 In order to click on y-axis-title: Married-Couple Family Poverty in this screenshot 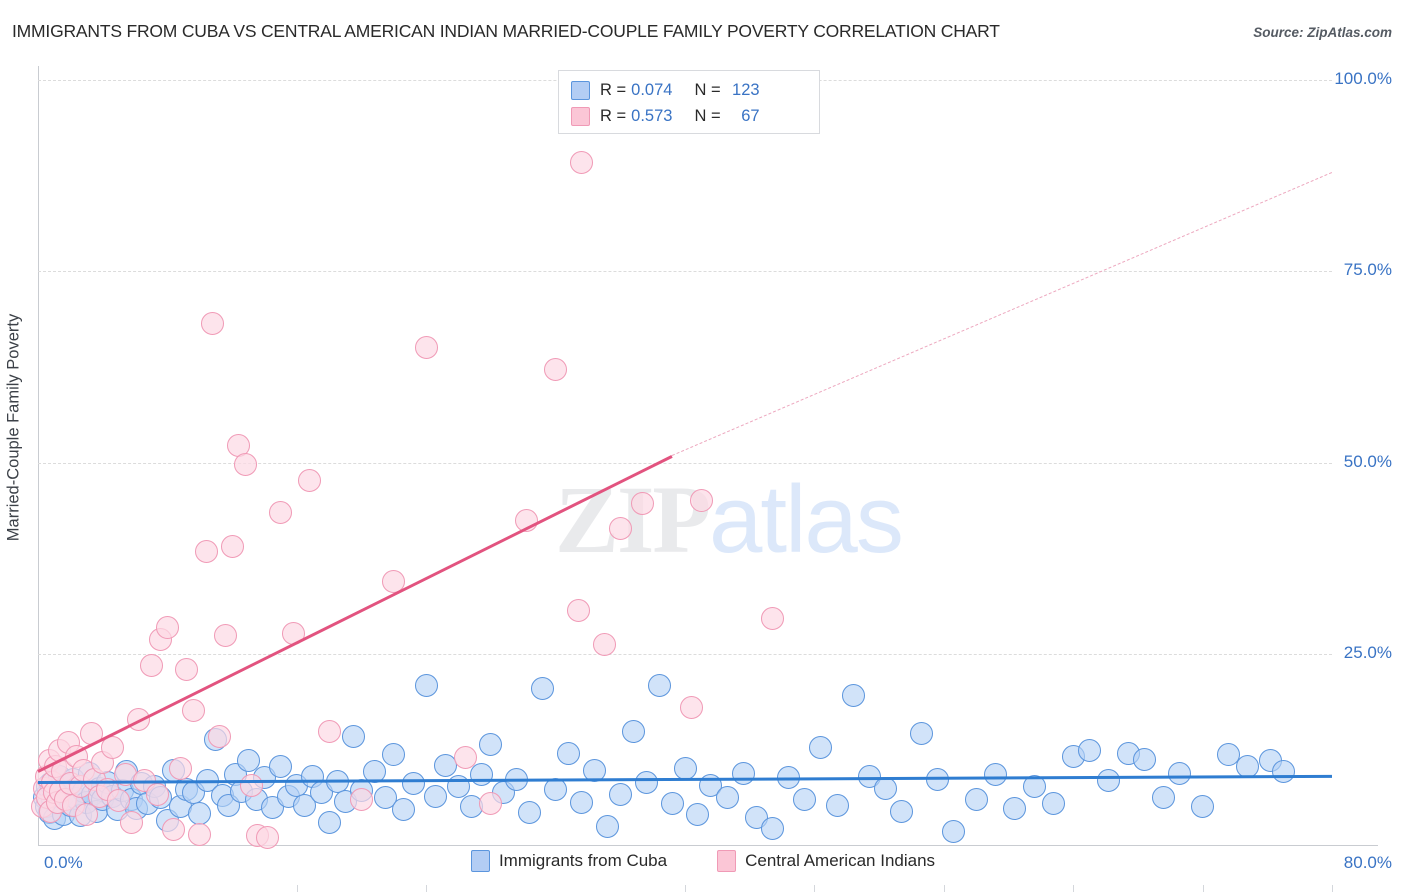, I will do `click(13, 427)`.